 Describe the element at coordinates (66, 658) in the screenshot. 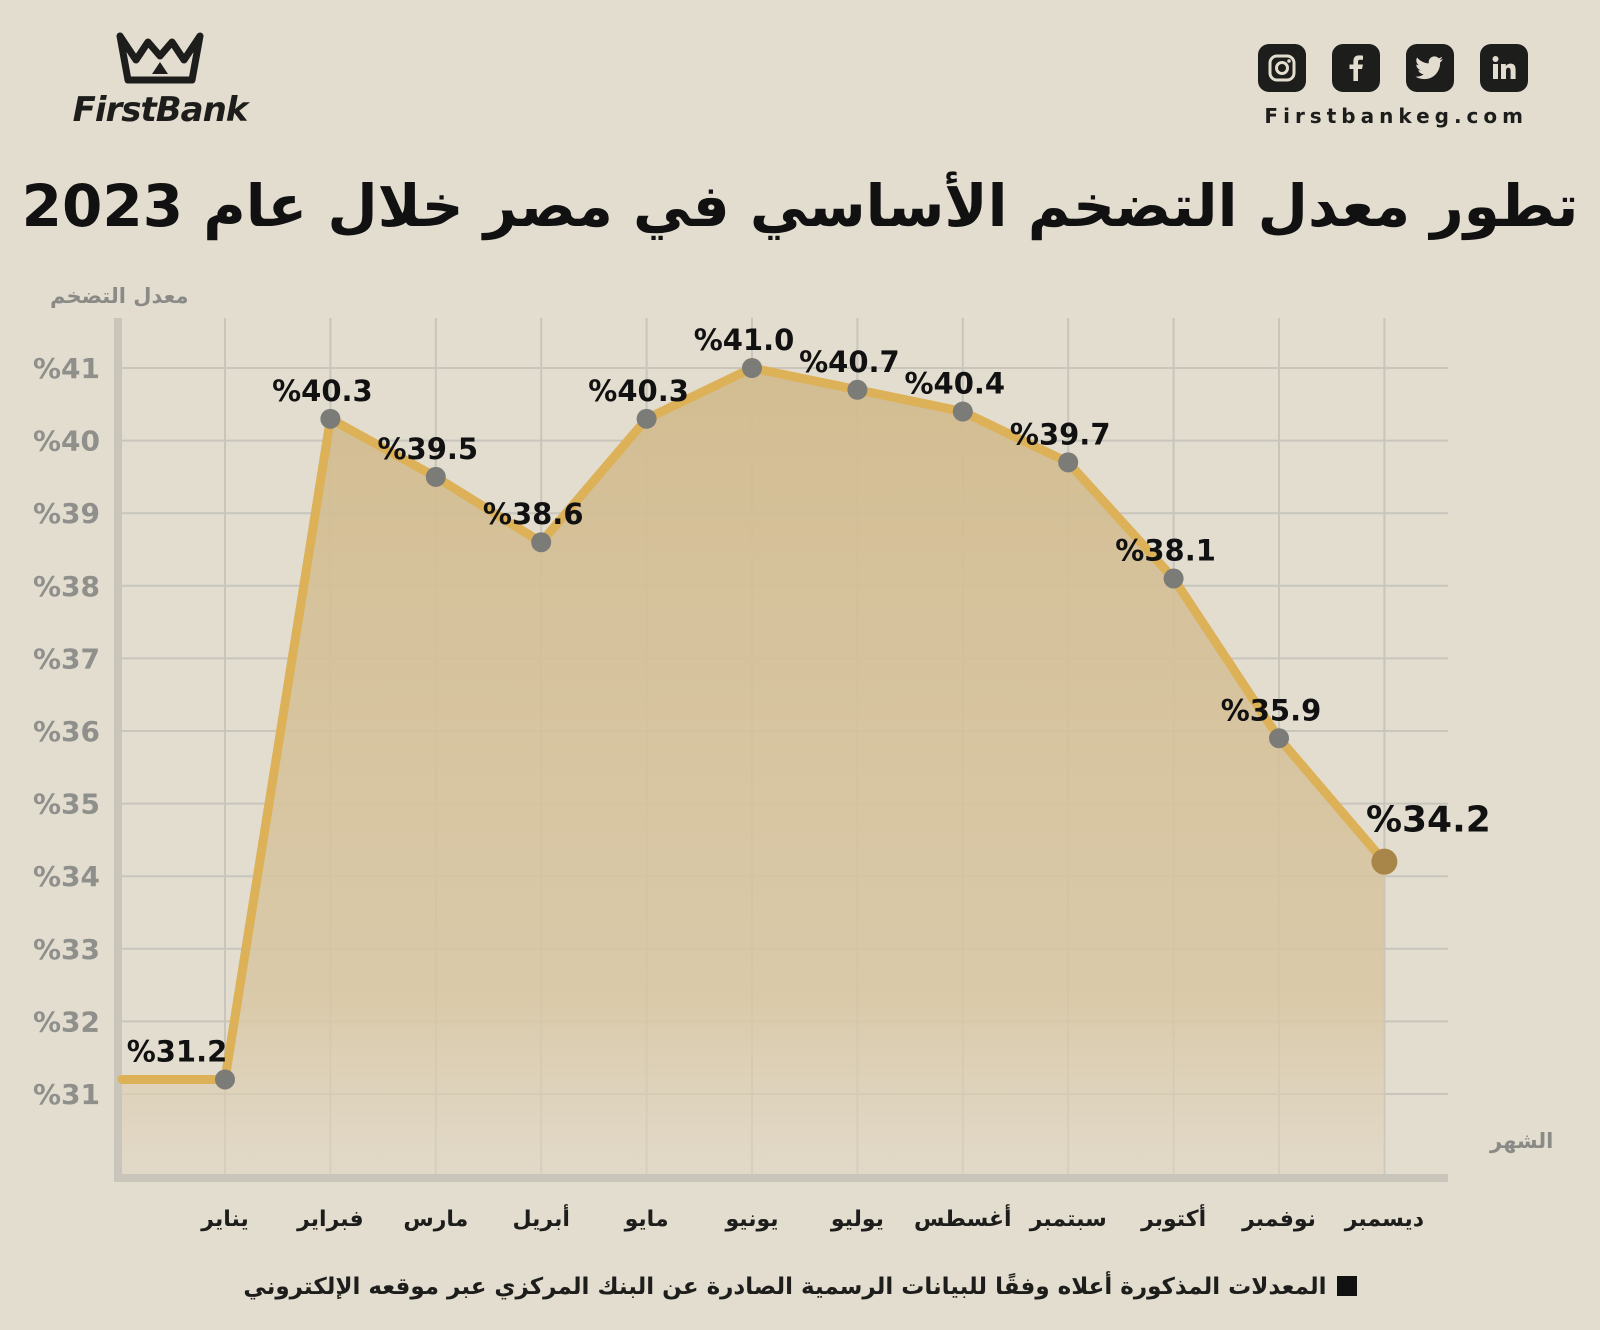

I see `y-tick-label: %37` at that location.